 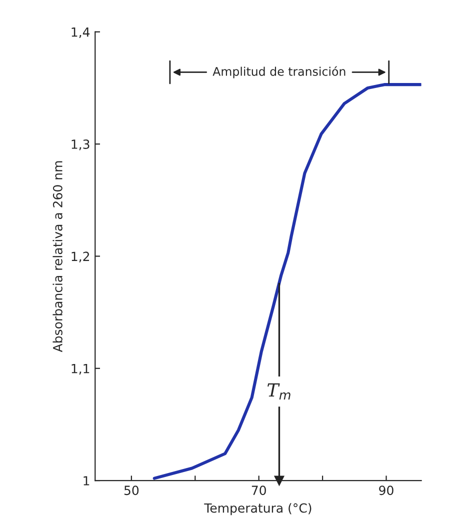 What do you see at coordinates (81, 257) in the screenshot?
I see `y-tick-label: 1,2` at bounding box center [81, 257].